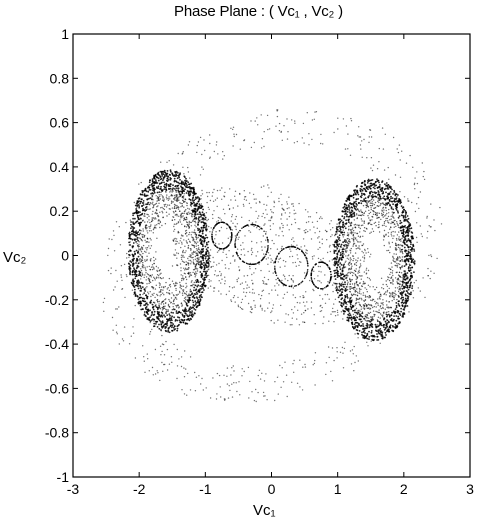  I want to click on x-tick-label: 2, so click(404, 489).